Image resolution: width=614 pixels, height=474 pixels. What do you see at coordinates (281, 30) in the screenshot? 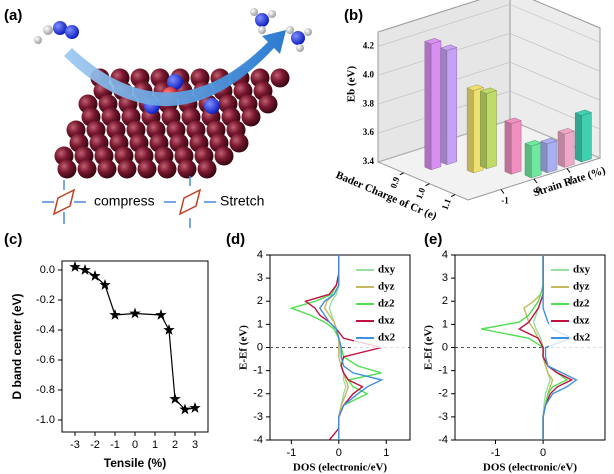
I see `nh3-molecule` at bounding box center [281, 30].